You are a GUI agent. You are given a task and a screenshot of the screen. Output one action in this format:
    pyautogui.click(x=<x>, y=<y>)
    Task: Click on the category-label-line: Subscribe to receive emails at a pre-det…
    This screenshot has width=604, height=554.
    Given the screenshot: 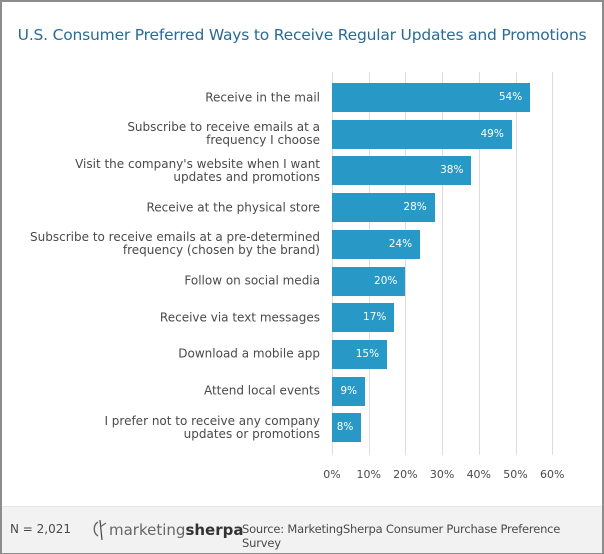 What is the action you would take?
    pyautogui.click(x=175, y=237)
    